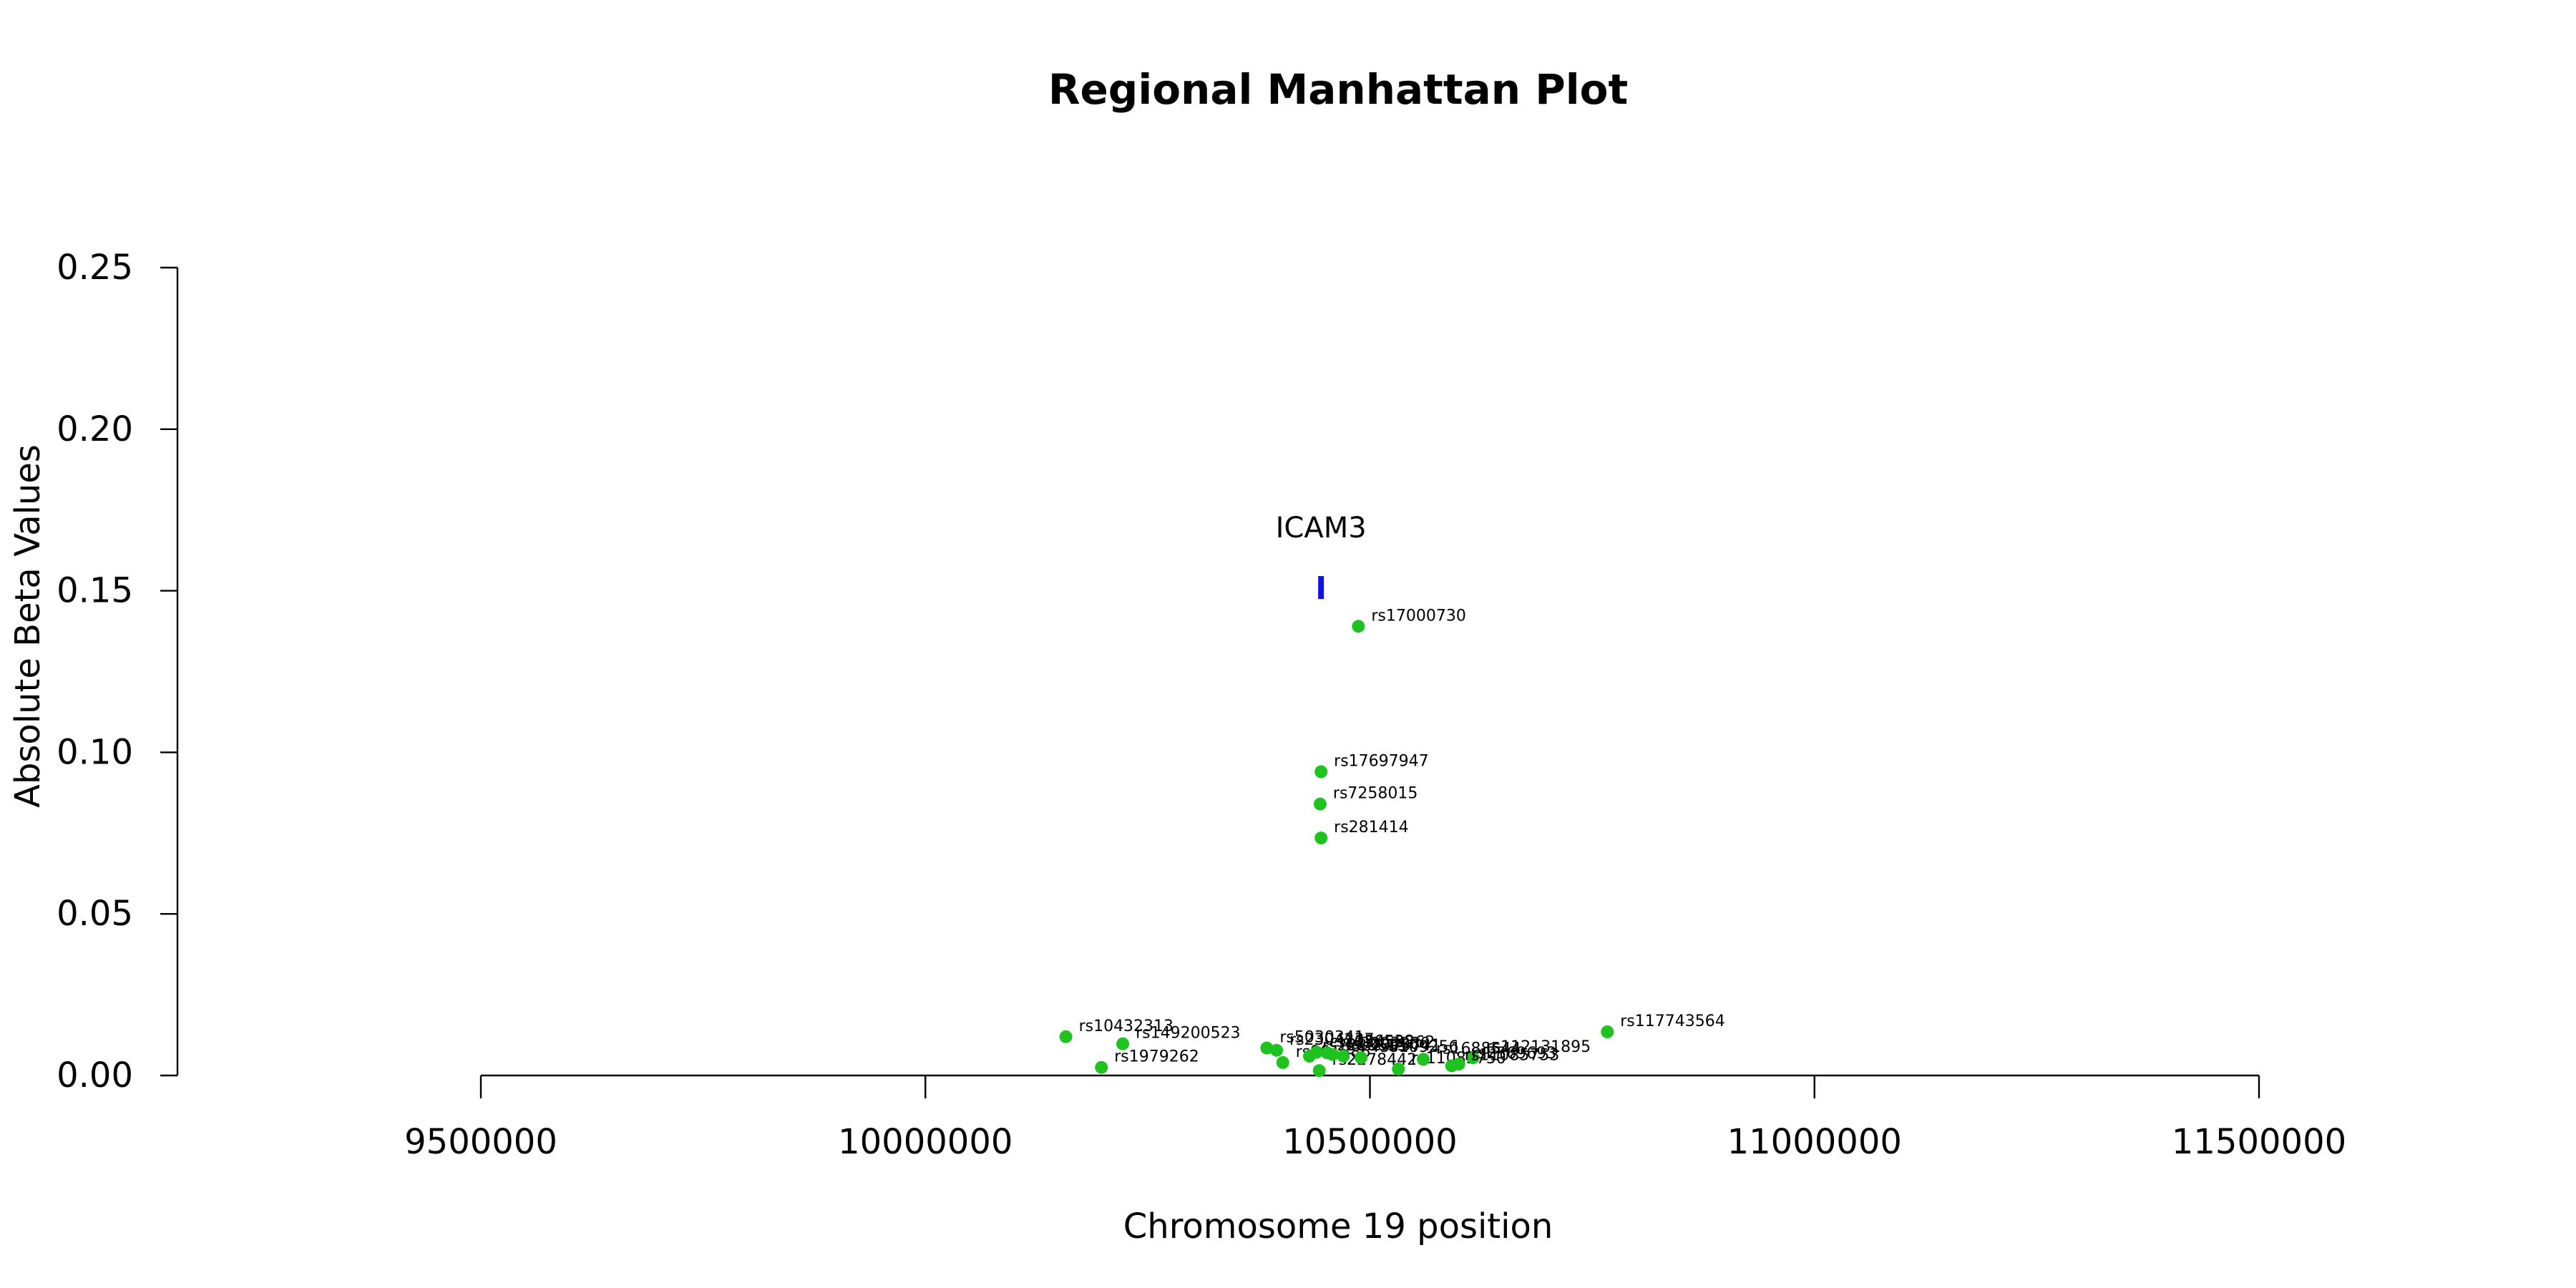 The height and width of the screenshot is (1288, 2576). What do you see at coordinates (1188, 1034) in the screenshot?
I see `snp-label: rs149200523` at bounding box center [1188, 1034].